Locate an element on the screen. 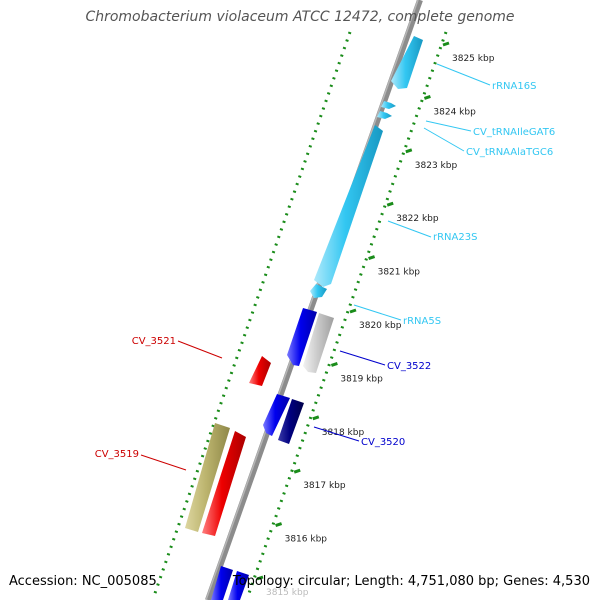  feature-trna-ala-shape is located at coordinates (384, 115).